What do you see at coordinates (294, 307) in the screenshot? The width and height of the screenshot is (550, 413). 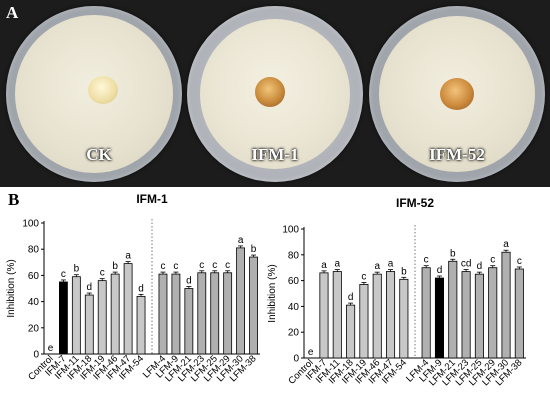 I see `chart2-y-tick-label: 40` at bounding box center [294, 307].